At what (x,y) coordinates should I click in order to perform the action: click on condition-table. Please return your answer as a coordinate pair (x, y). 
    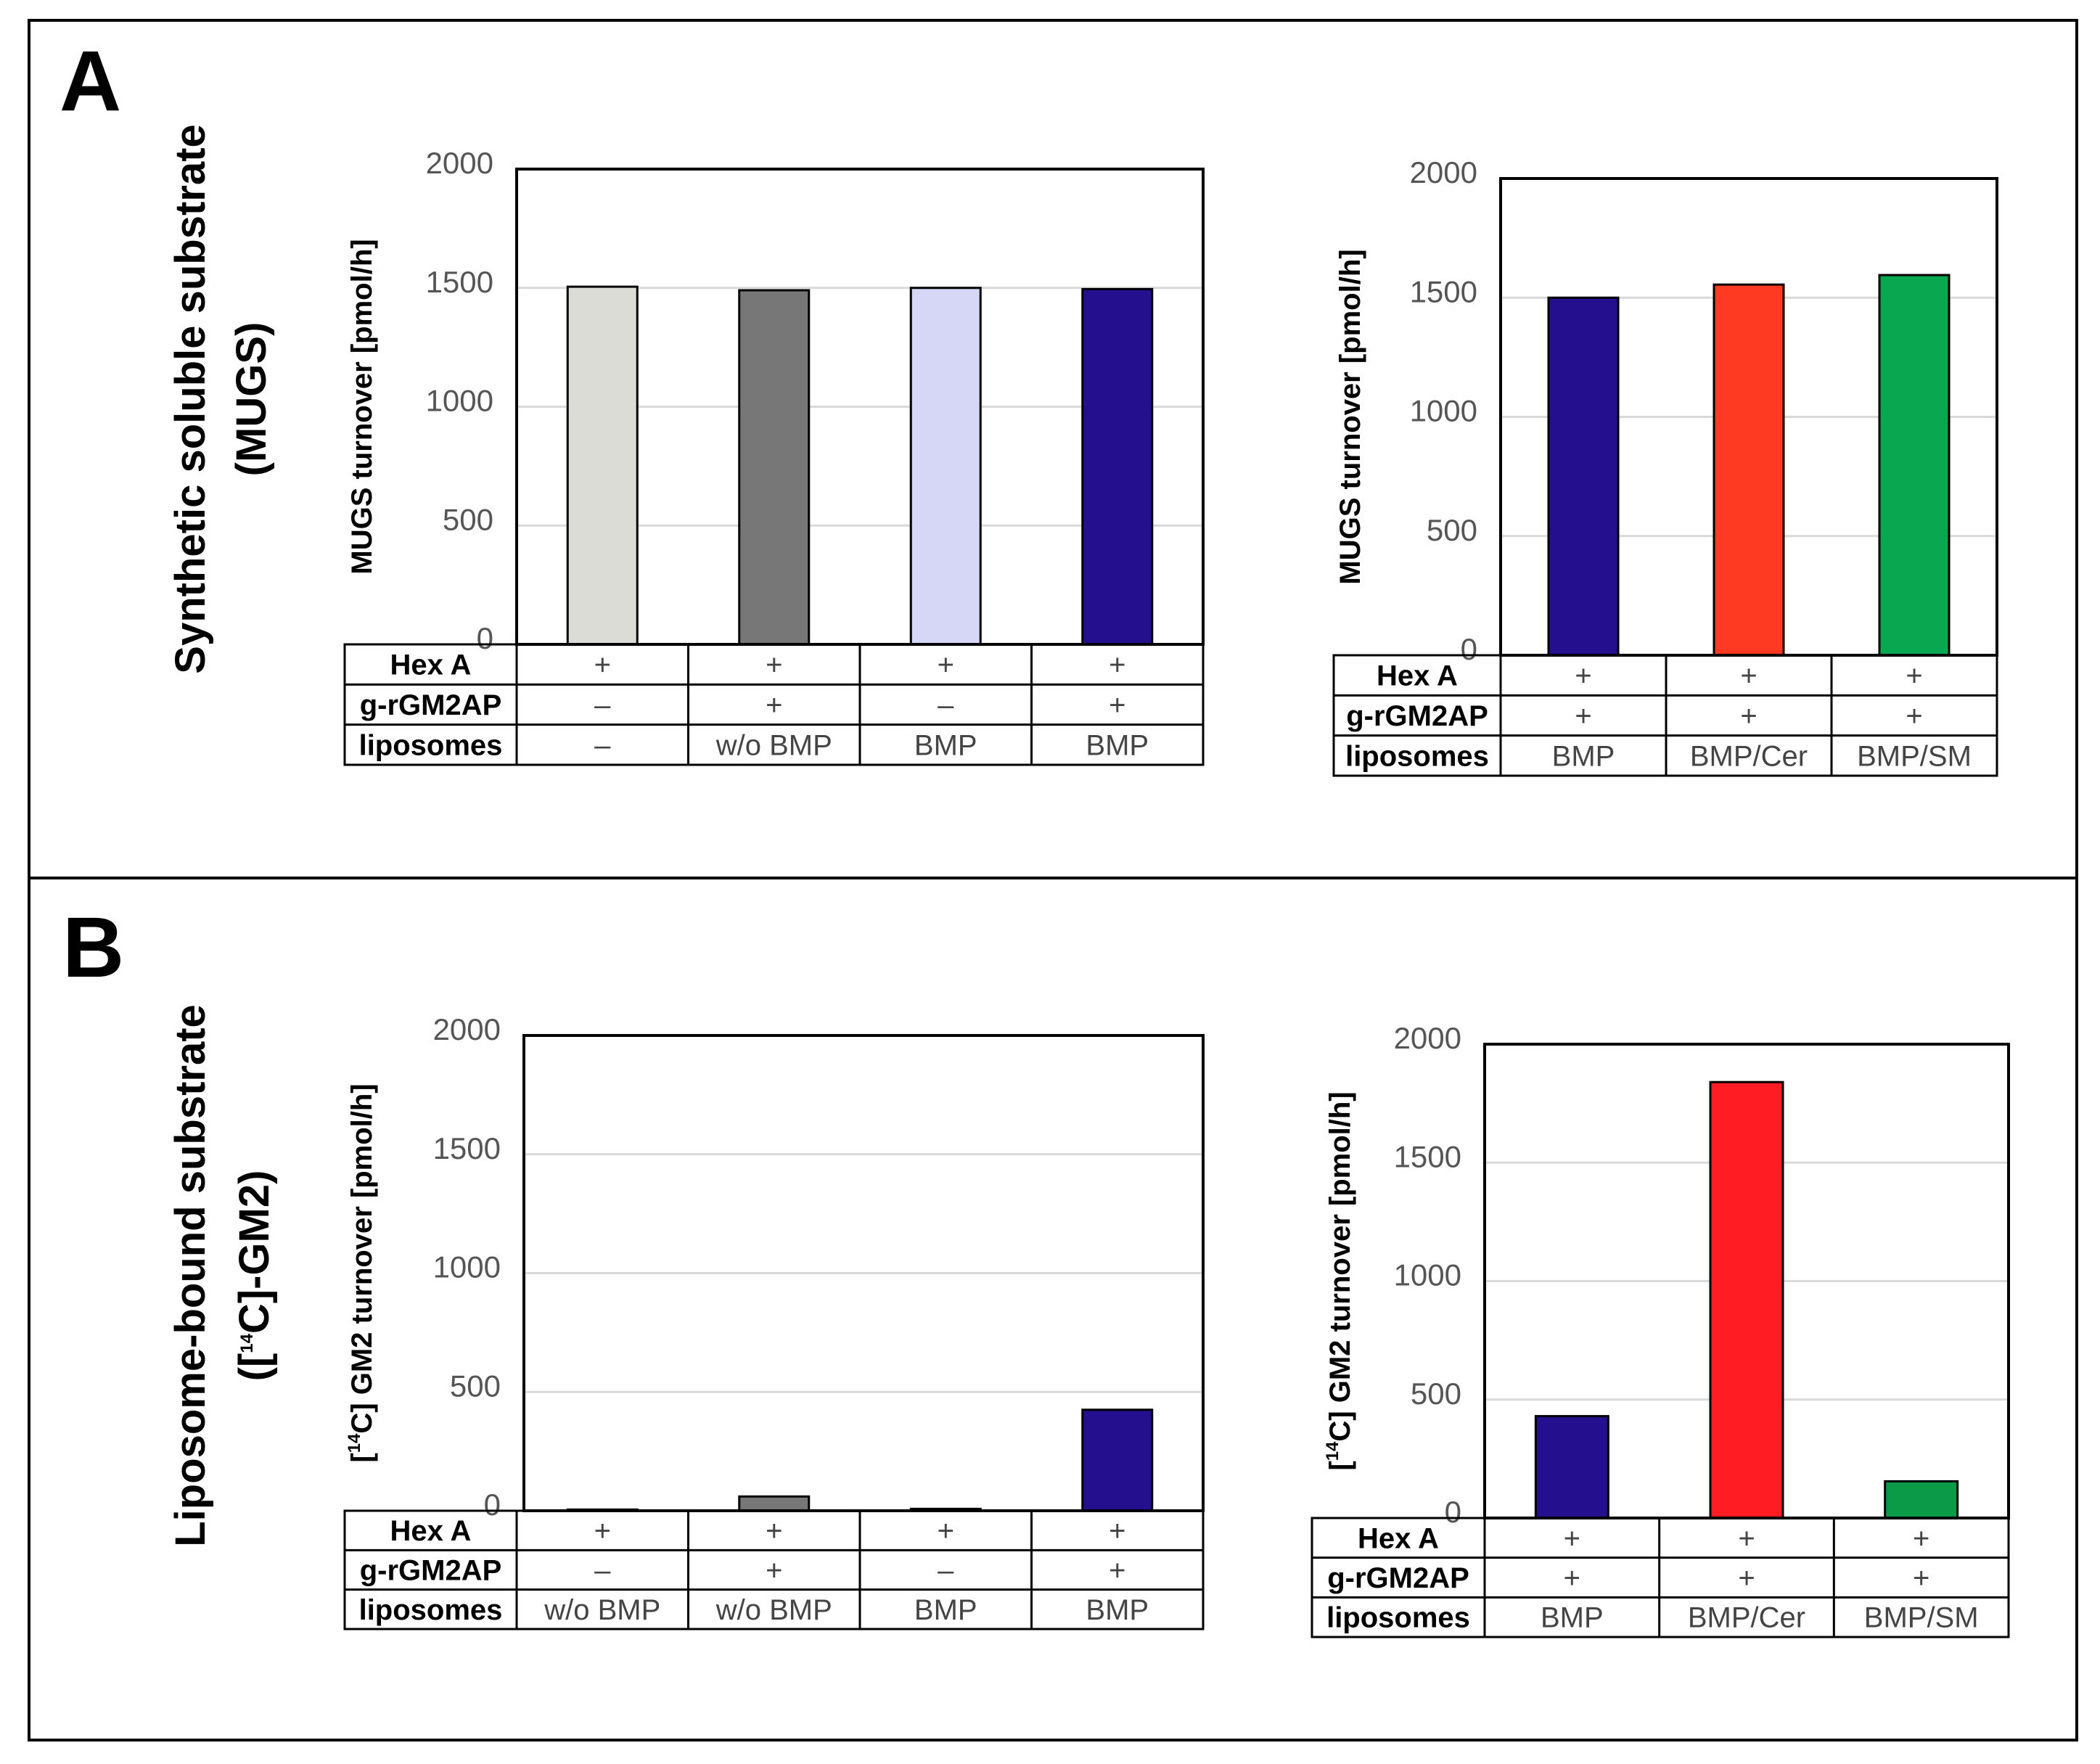
    Looking at the image, I should click on (774, 1569).